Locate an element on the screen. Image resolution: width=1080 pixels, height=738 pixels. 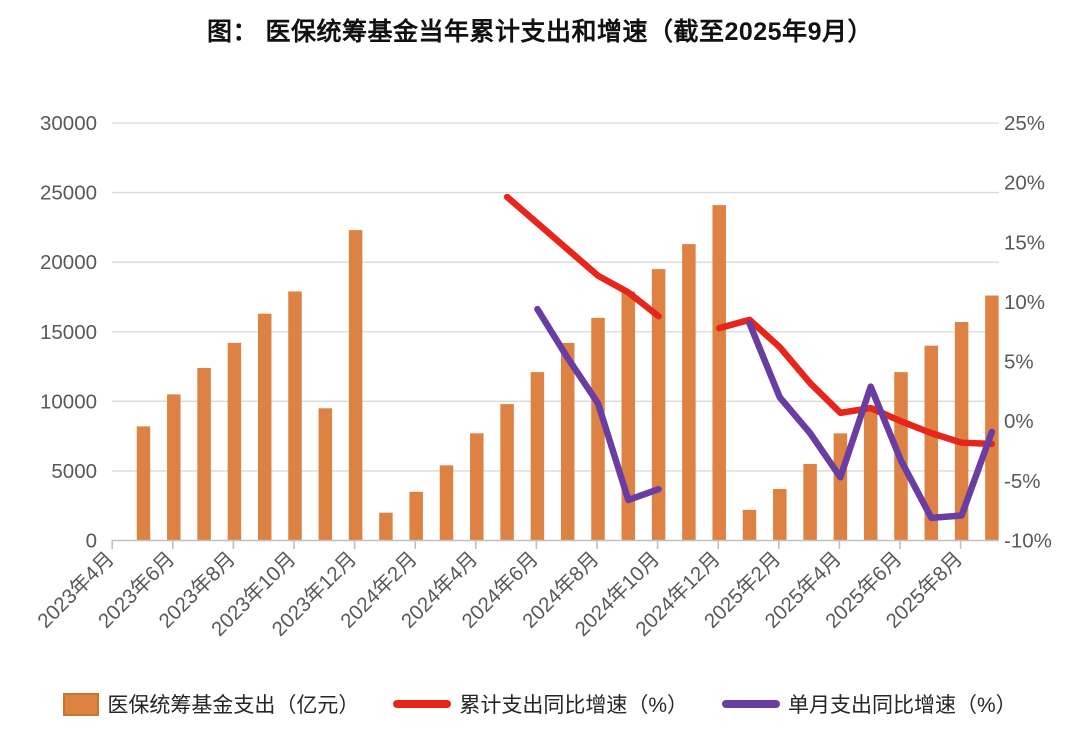
svg-text: 15000 is located at coordinates (68, 332).